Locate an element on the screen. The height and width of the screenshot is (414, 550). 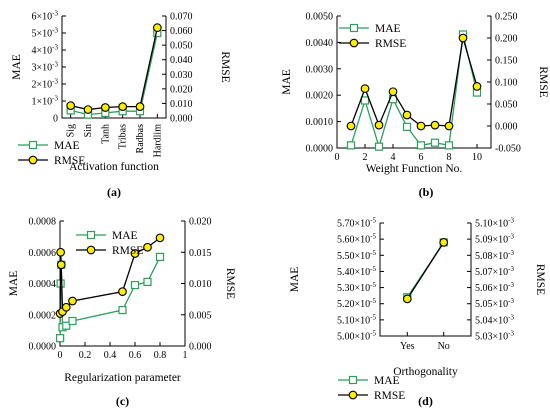
left-tick-label: 5.60×10⁻⁵ is located at coordinates (356, 239).